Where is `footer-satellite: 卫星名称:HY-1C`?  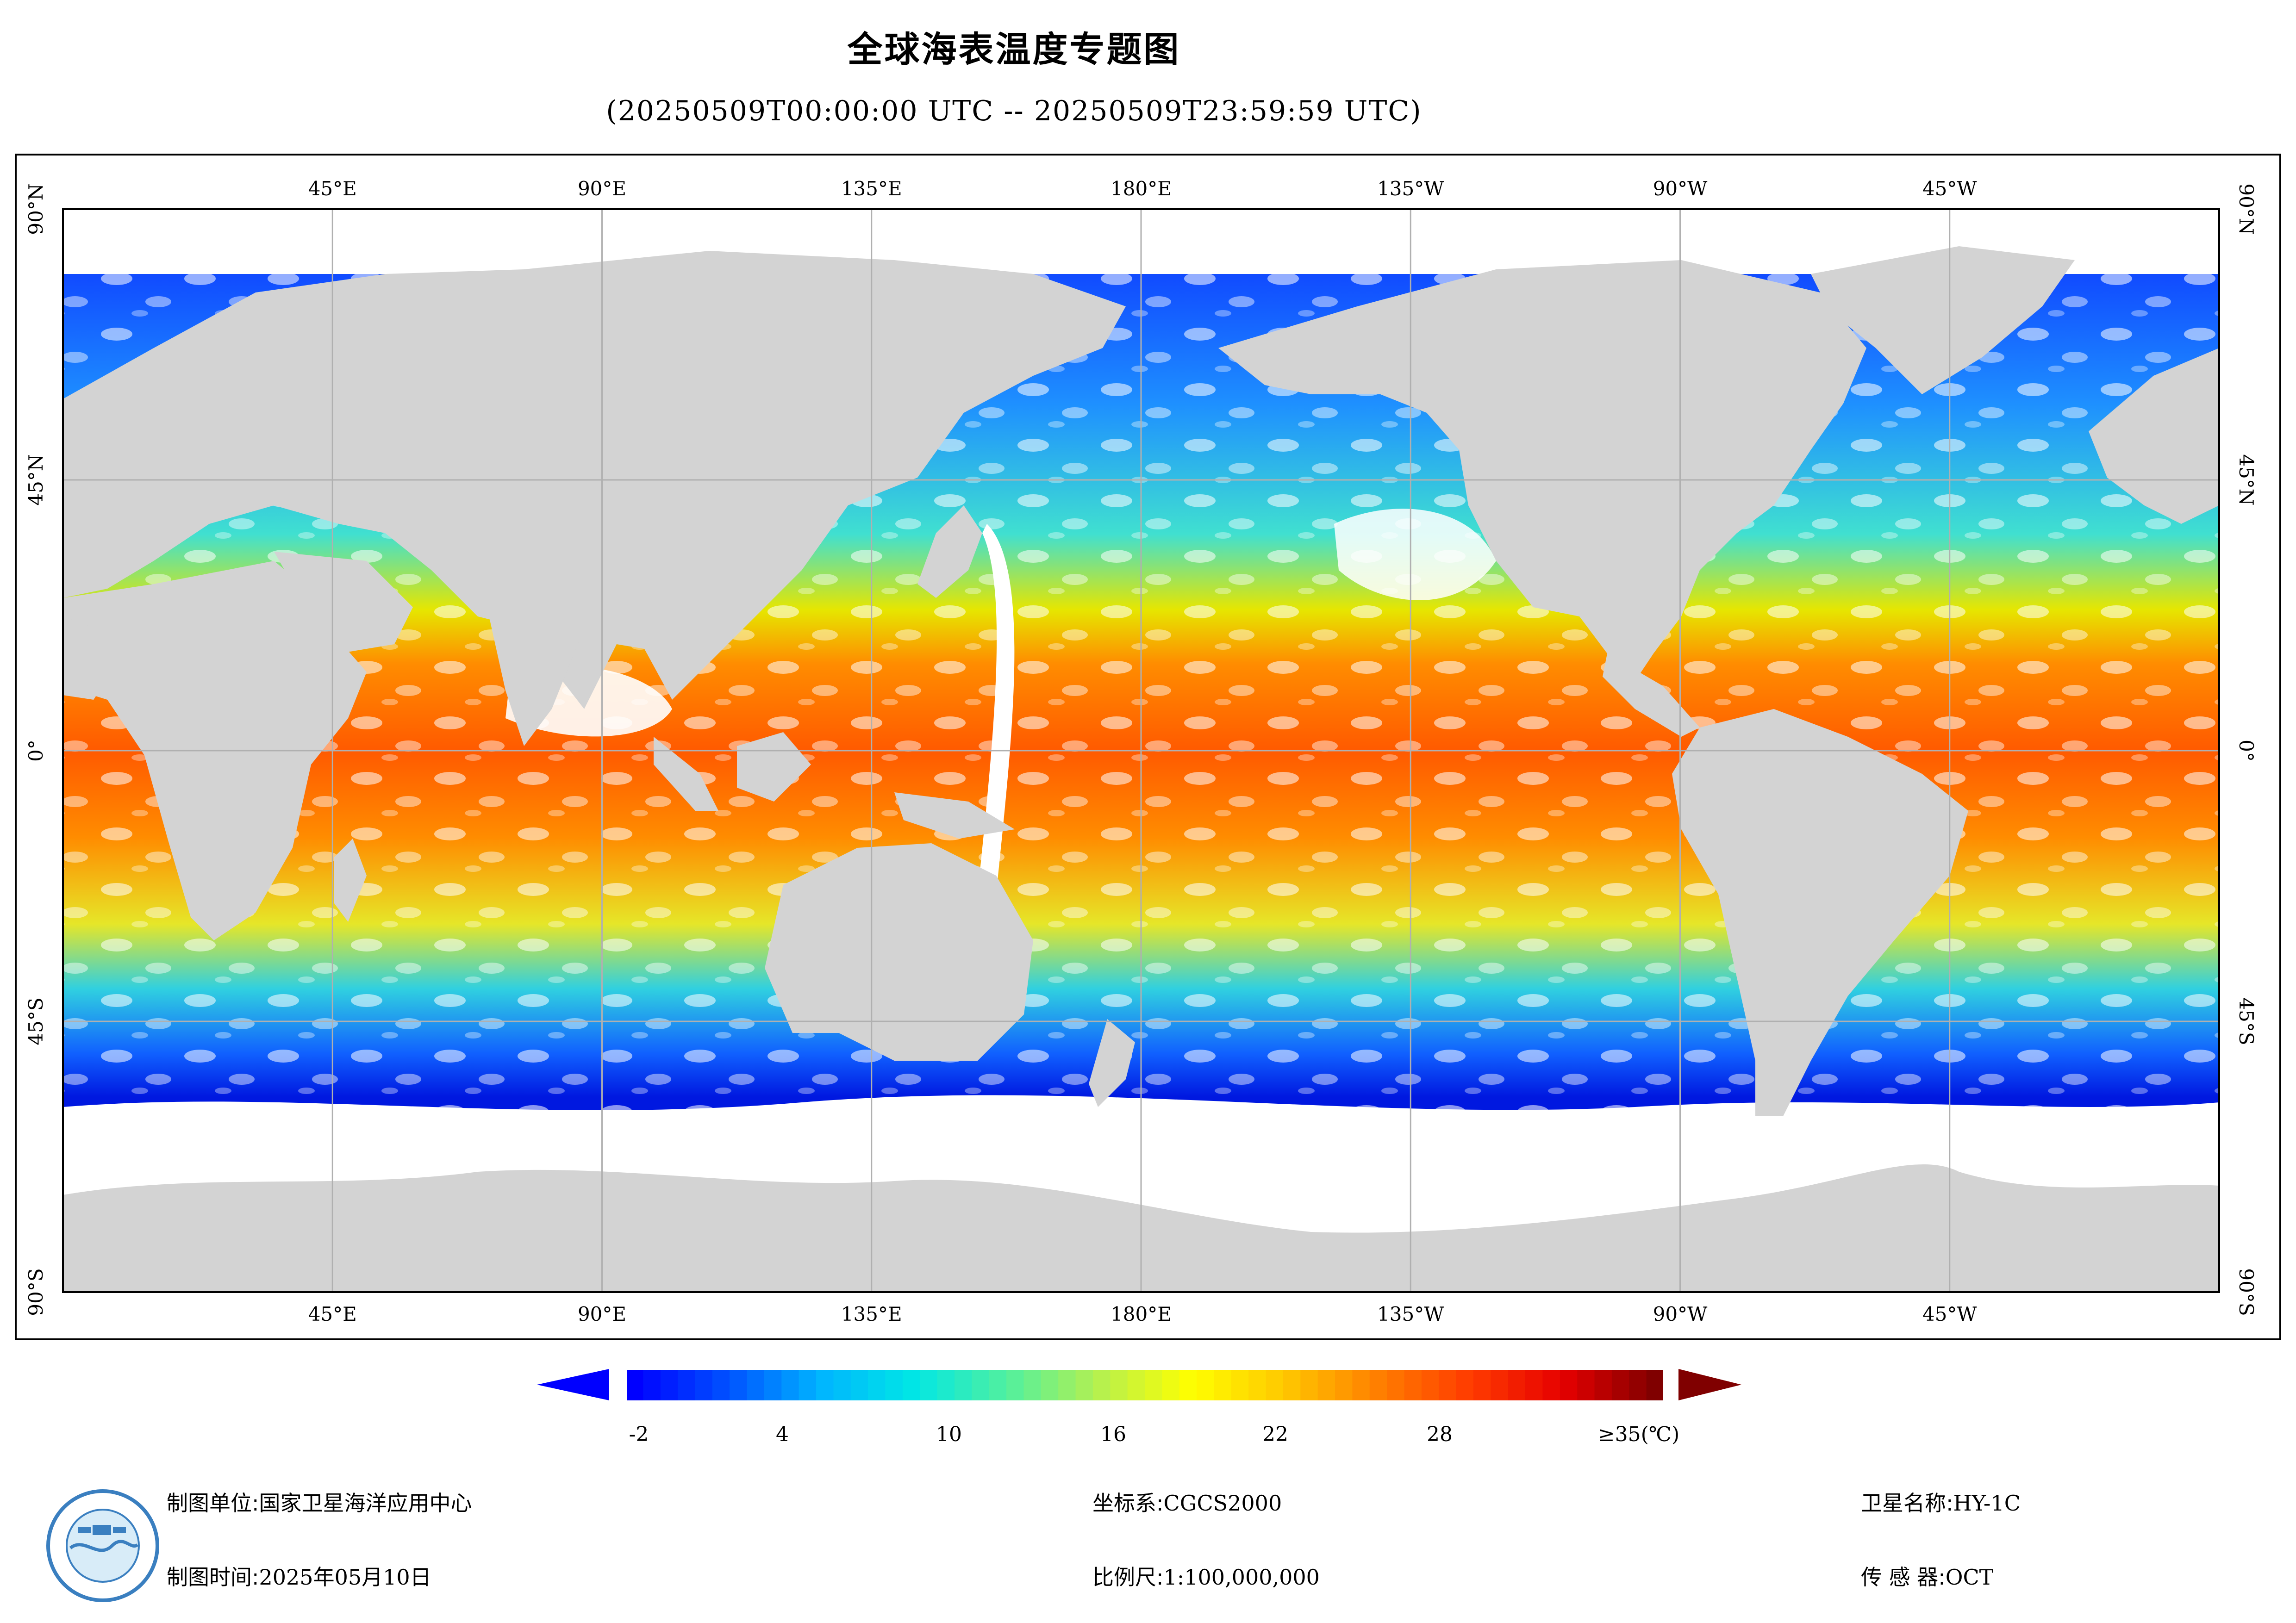 footer-satellite: 卫星名称:HY-1C is located at coordinates (1941, 1501).